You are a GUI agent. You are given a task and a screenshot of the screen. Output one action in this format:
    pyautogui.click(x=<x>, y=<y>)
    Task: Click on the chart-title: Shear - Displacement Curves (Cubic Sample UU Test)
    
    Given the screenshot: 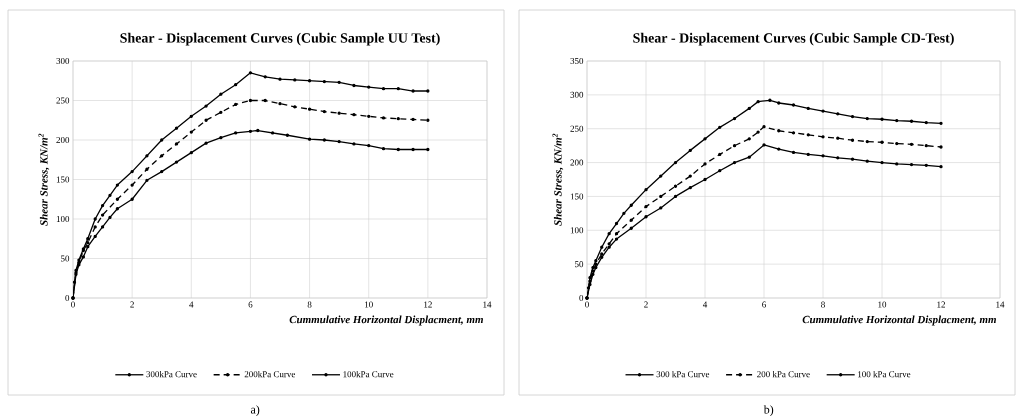 What is the action you would take?
    pyautogui.click(x=280, y=39)
    